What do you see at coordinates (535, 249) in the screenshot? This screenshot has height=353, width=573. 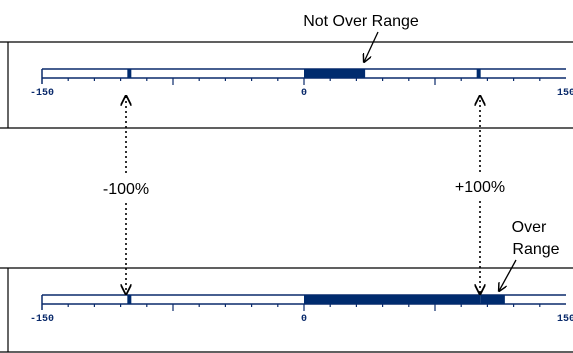 I see `over-range-label-line2: Range` at bounding box center [535, 249].